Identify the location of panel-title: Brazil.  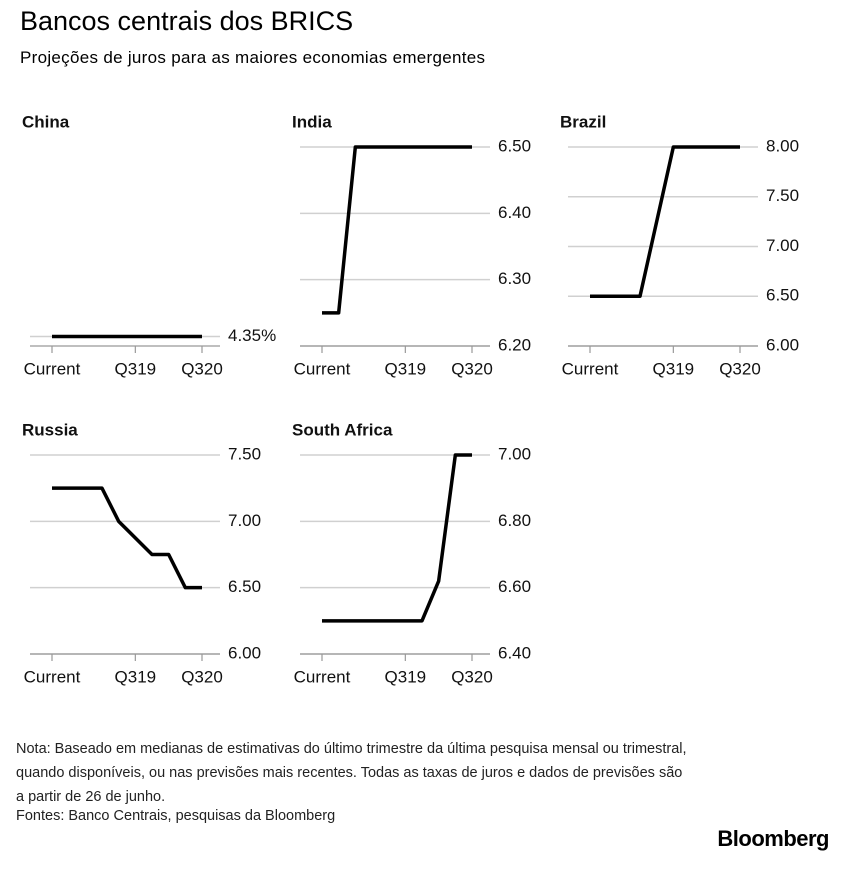
(583, 121).